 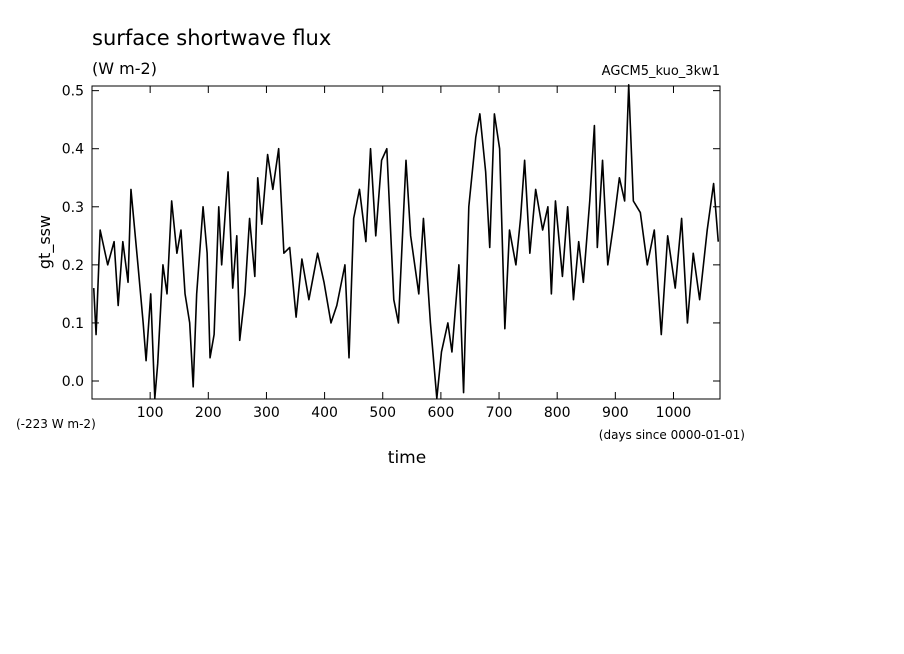 What do you see at coordinates (208, 413) in the screenshot?
I see `x-tick-label: 200` at bounding box center [208, 413].